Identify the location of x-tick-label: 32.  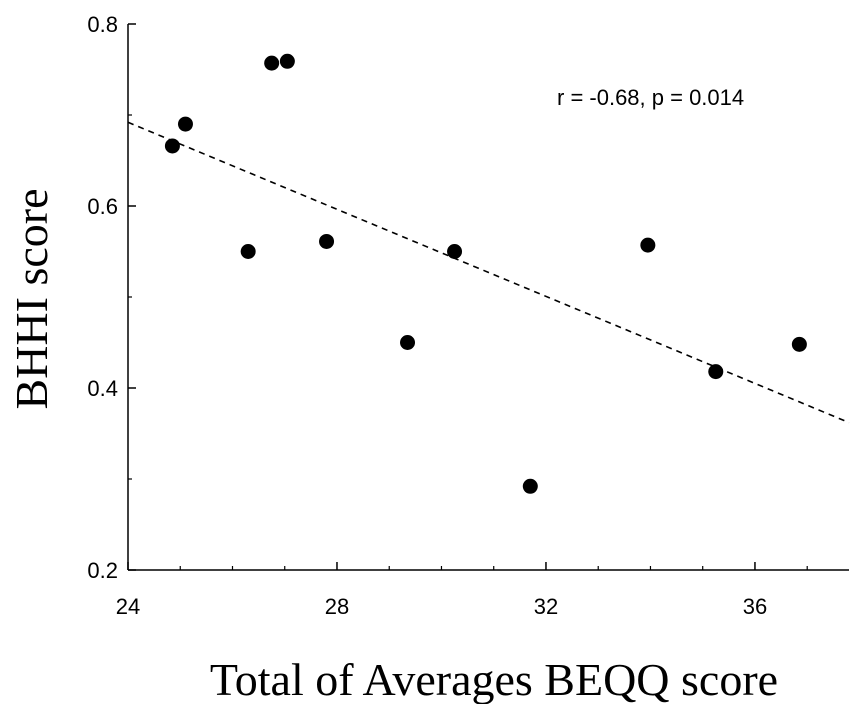
(546, 606).